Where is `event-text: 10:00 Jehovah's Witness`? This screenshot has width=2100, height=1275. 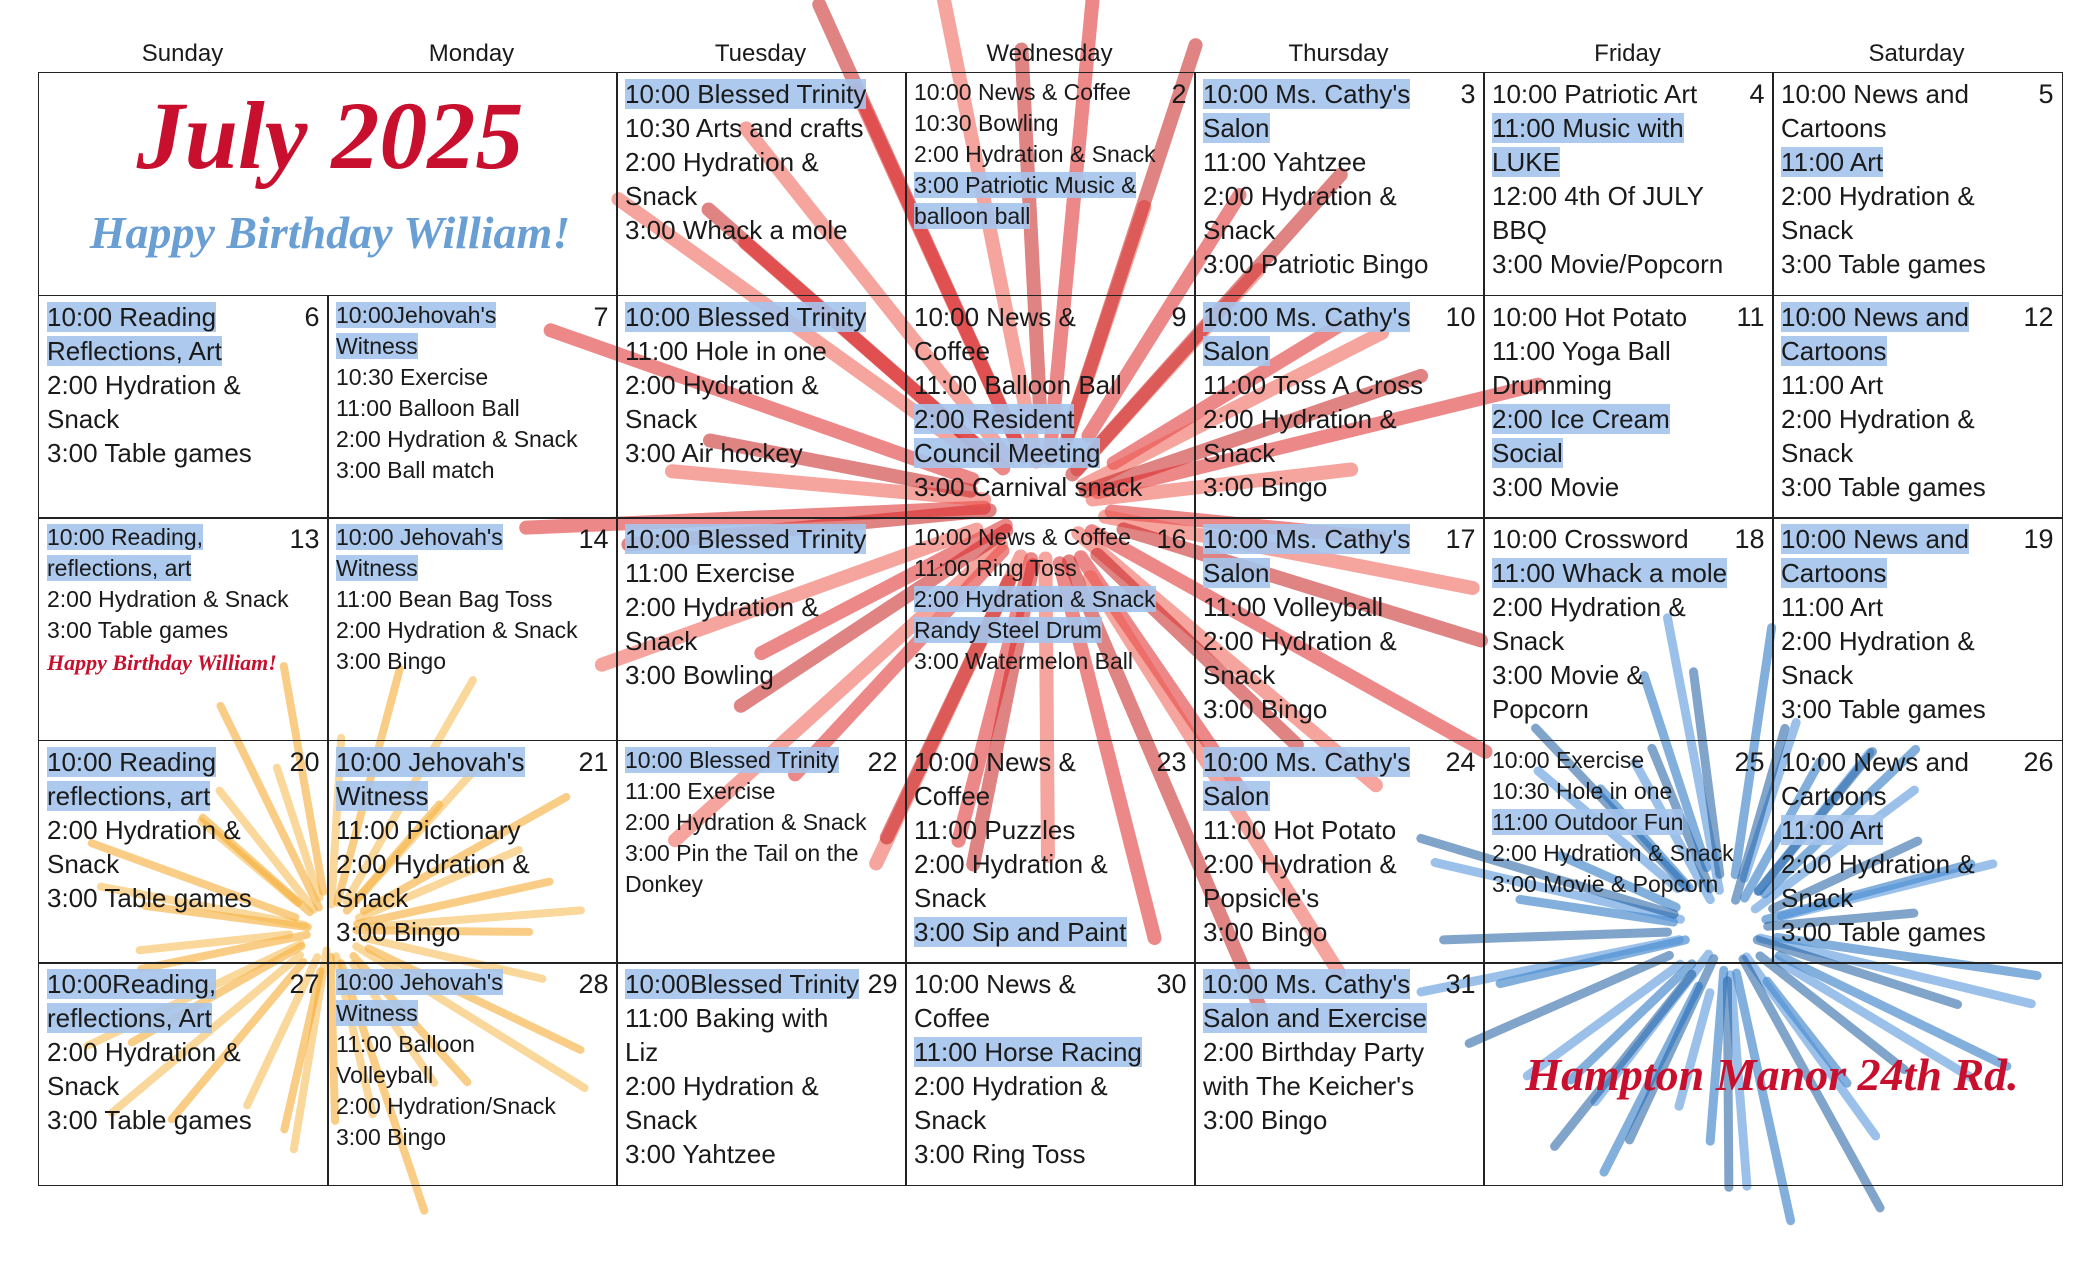 event-text: 10:00 Jehovah's Witness is located at coordinates (419, 553).